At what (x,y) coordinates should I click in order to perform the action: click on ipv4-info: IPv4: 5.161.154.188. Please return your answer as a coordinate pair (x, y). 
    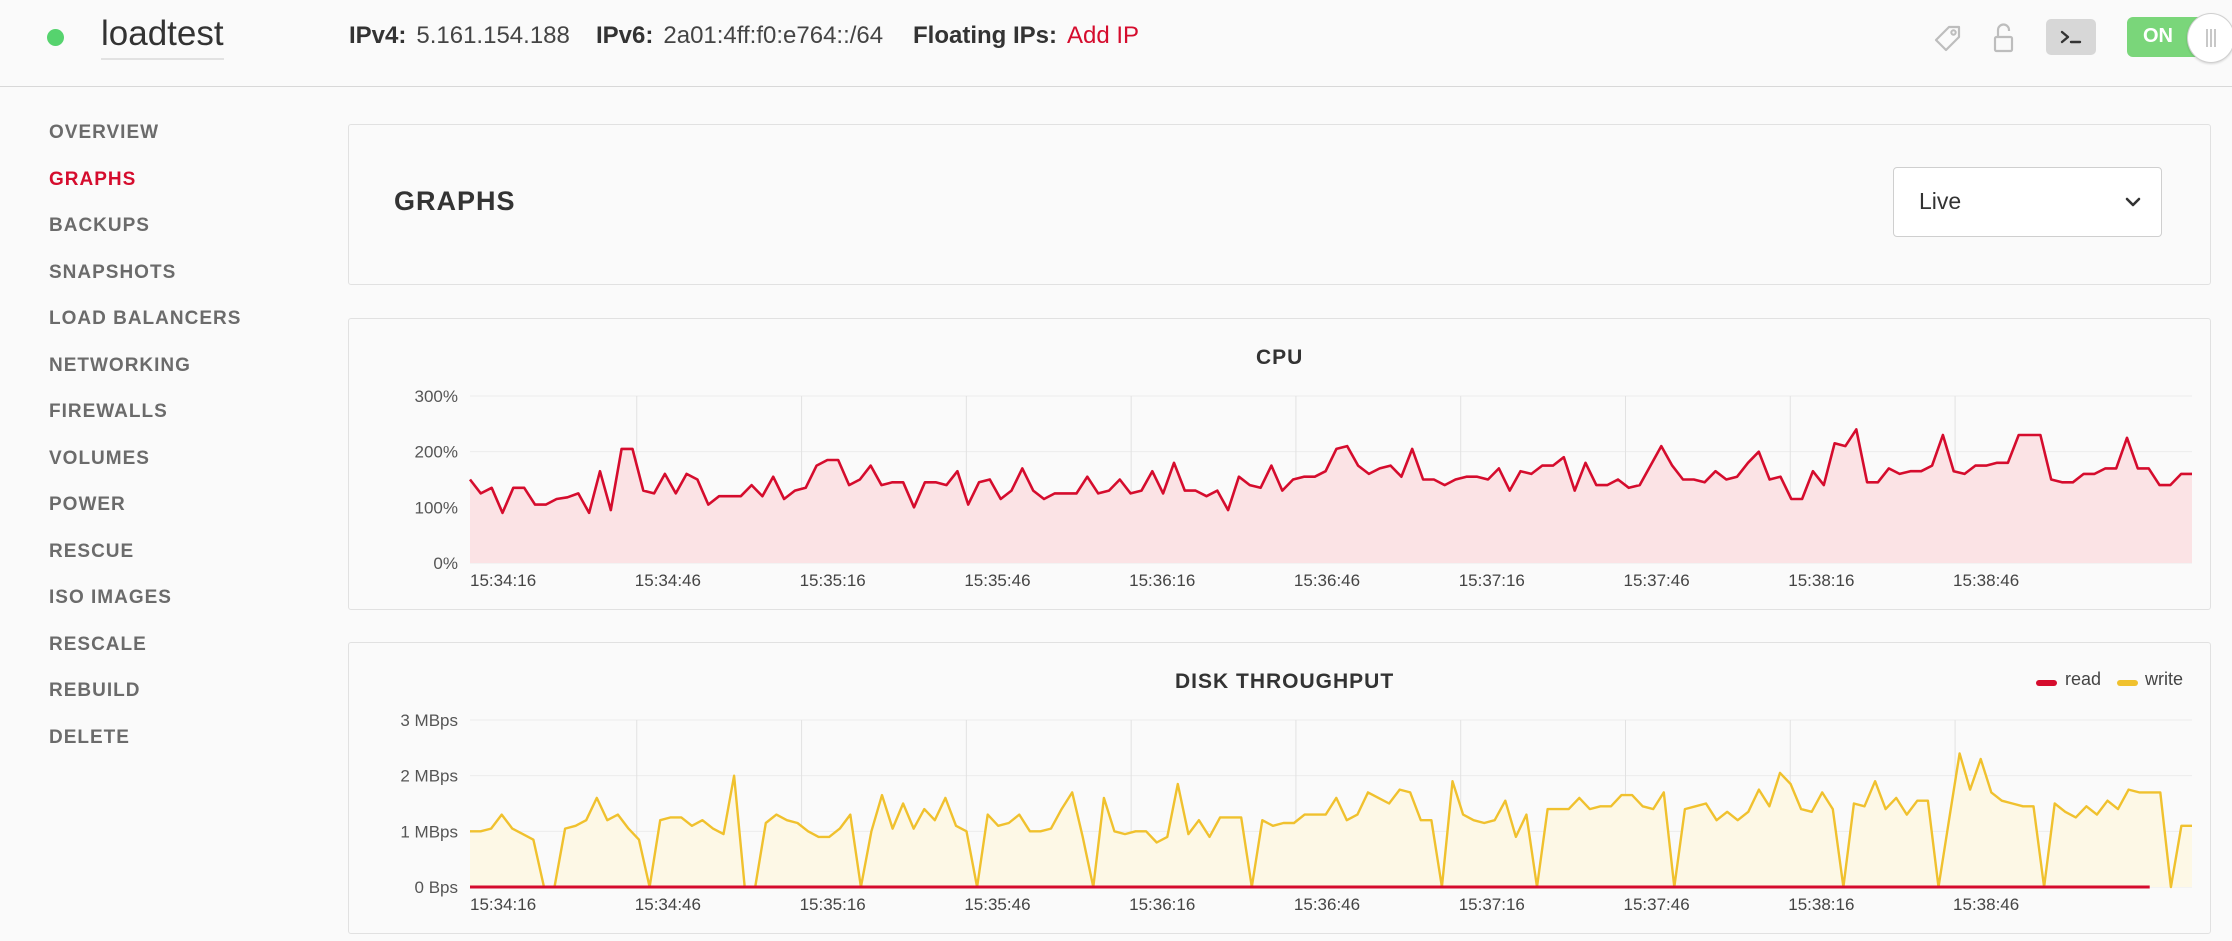
    Looking at the image, I should click on (459, 36).